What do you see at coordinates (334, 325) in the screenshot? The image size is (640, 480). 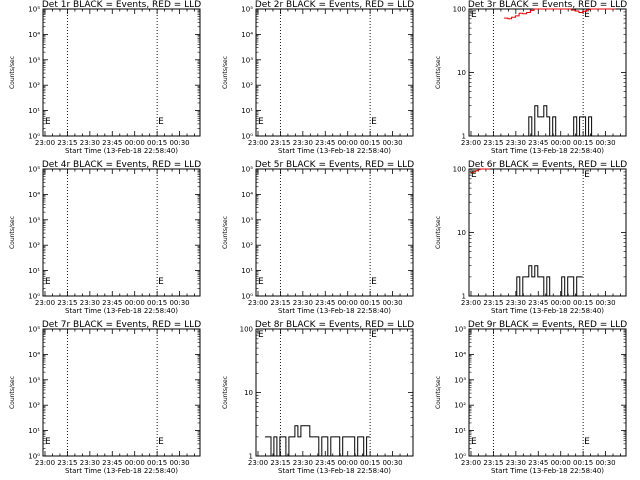 I see `panel-title: Det 8r BLACK = Events, RED = LLD` at bounding box center [334, 325].